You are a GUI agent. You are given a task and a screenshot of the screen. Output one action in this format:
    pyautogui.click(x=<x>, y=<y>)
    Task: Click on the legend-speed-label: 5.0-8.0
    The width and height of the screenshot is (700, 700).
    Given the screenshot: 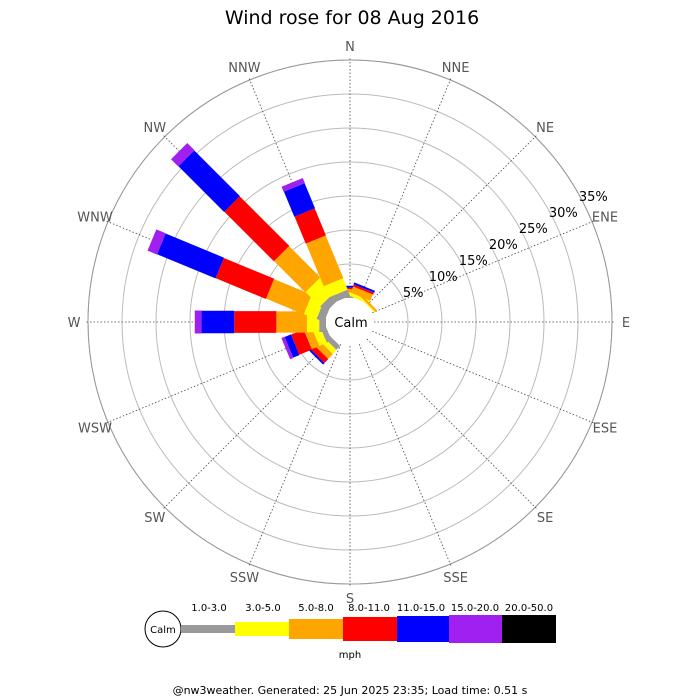 What is the action you would take?
    pyautogui.click(x=315, y=608)
    